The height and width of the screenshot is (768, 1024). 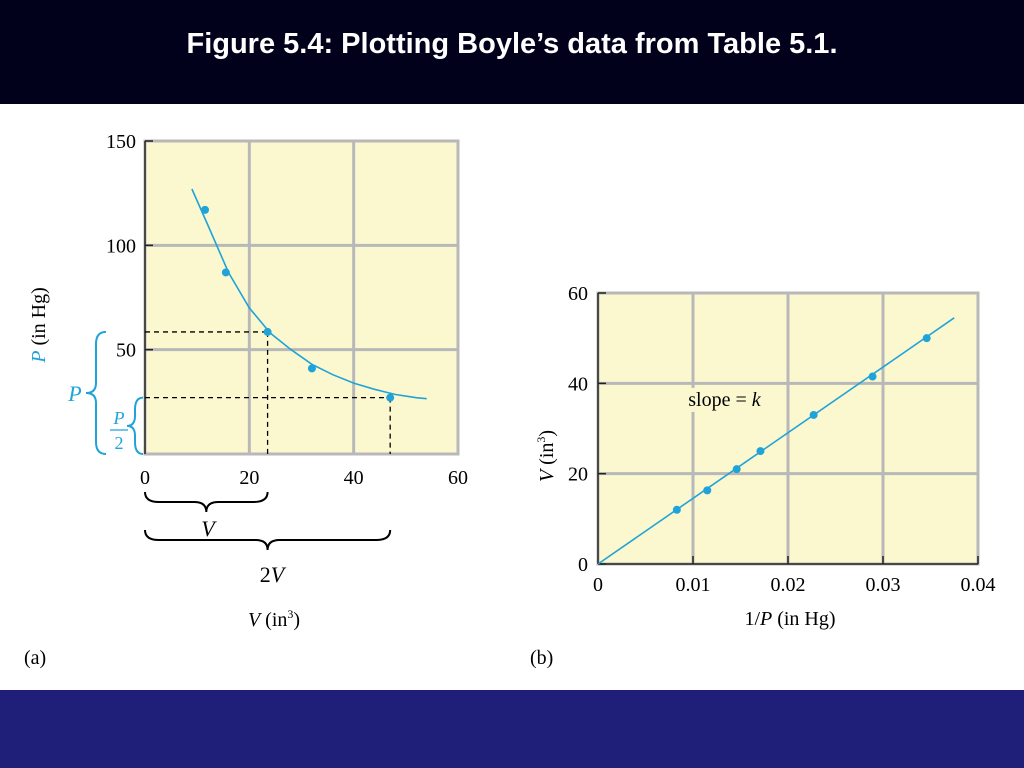 What do you see at coordinates (512, 729) in the screenshot?
I see `footer-bar` at bounding box center [512, 729].